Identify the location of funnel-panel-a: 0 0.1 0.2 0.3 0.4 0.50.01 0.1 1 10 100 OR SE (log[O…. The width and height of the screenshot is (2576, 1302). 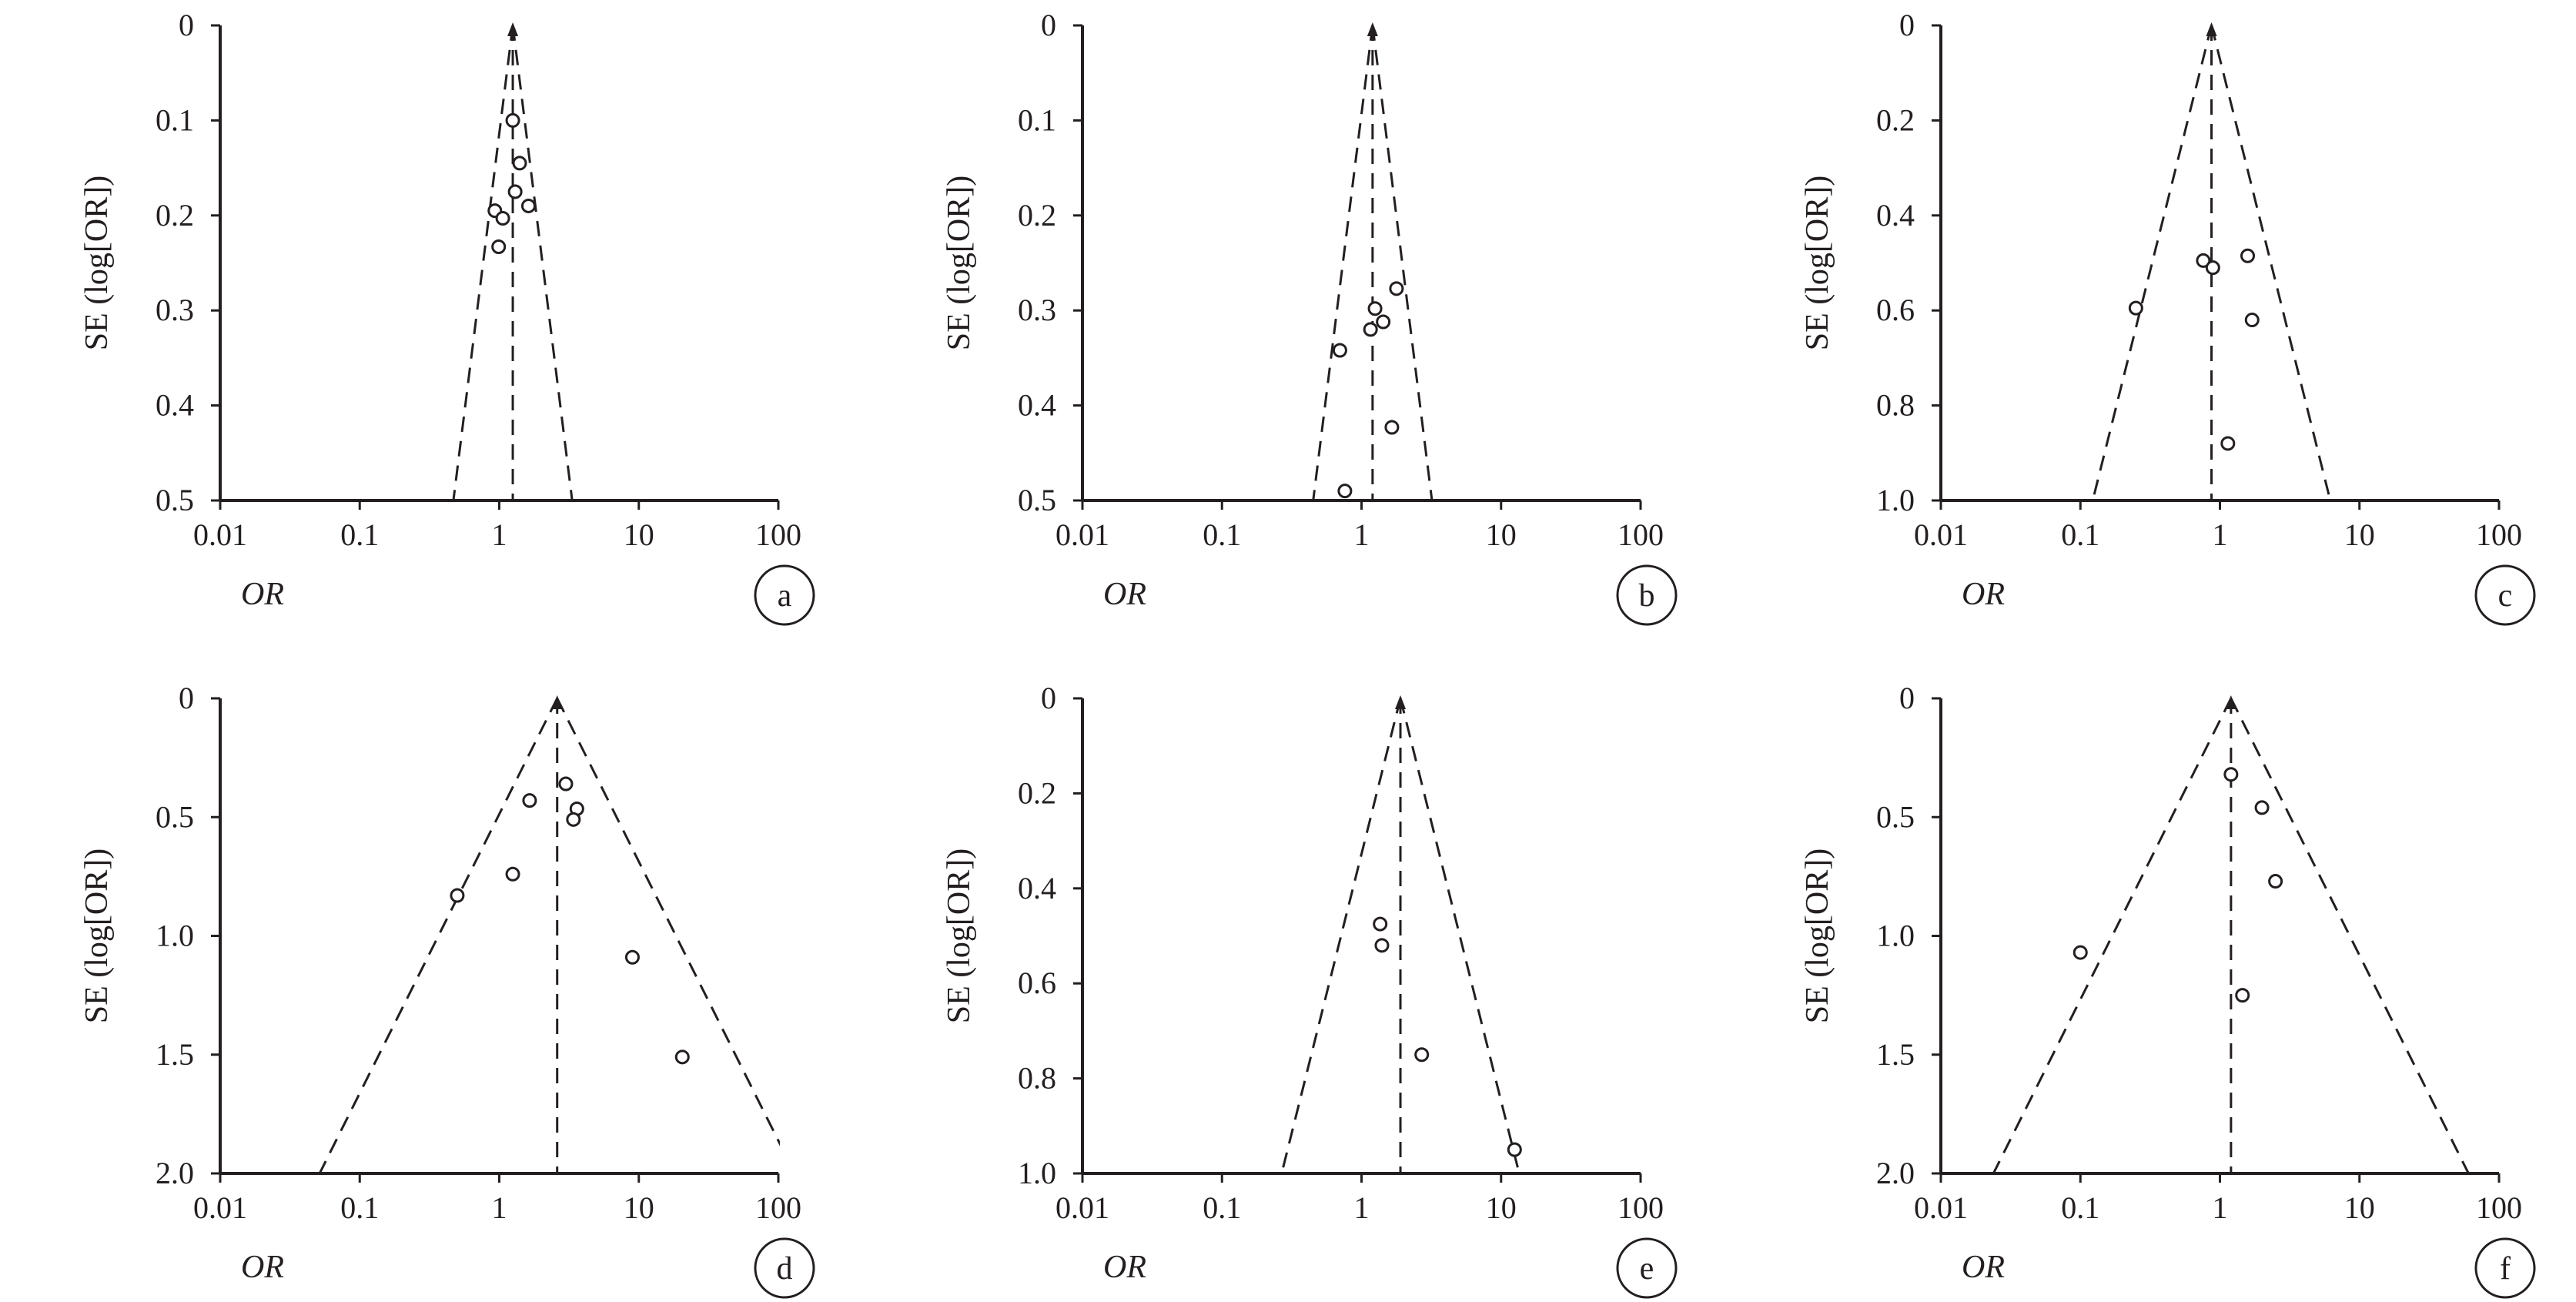
(447, 317).